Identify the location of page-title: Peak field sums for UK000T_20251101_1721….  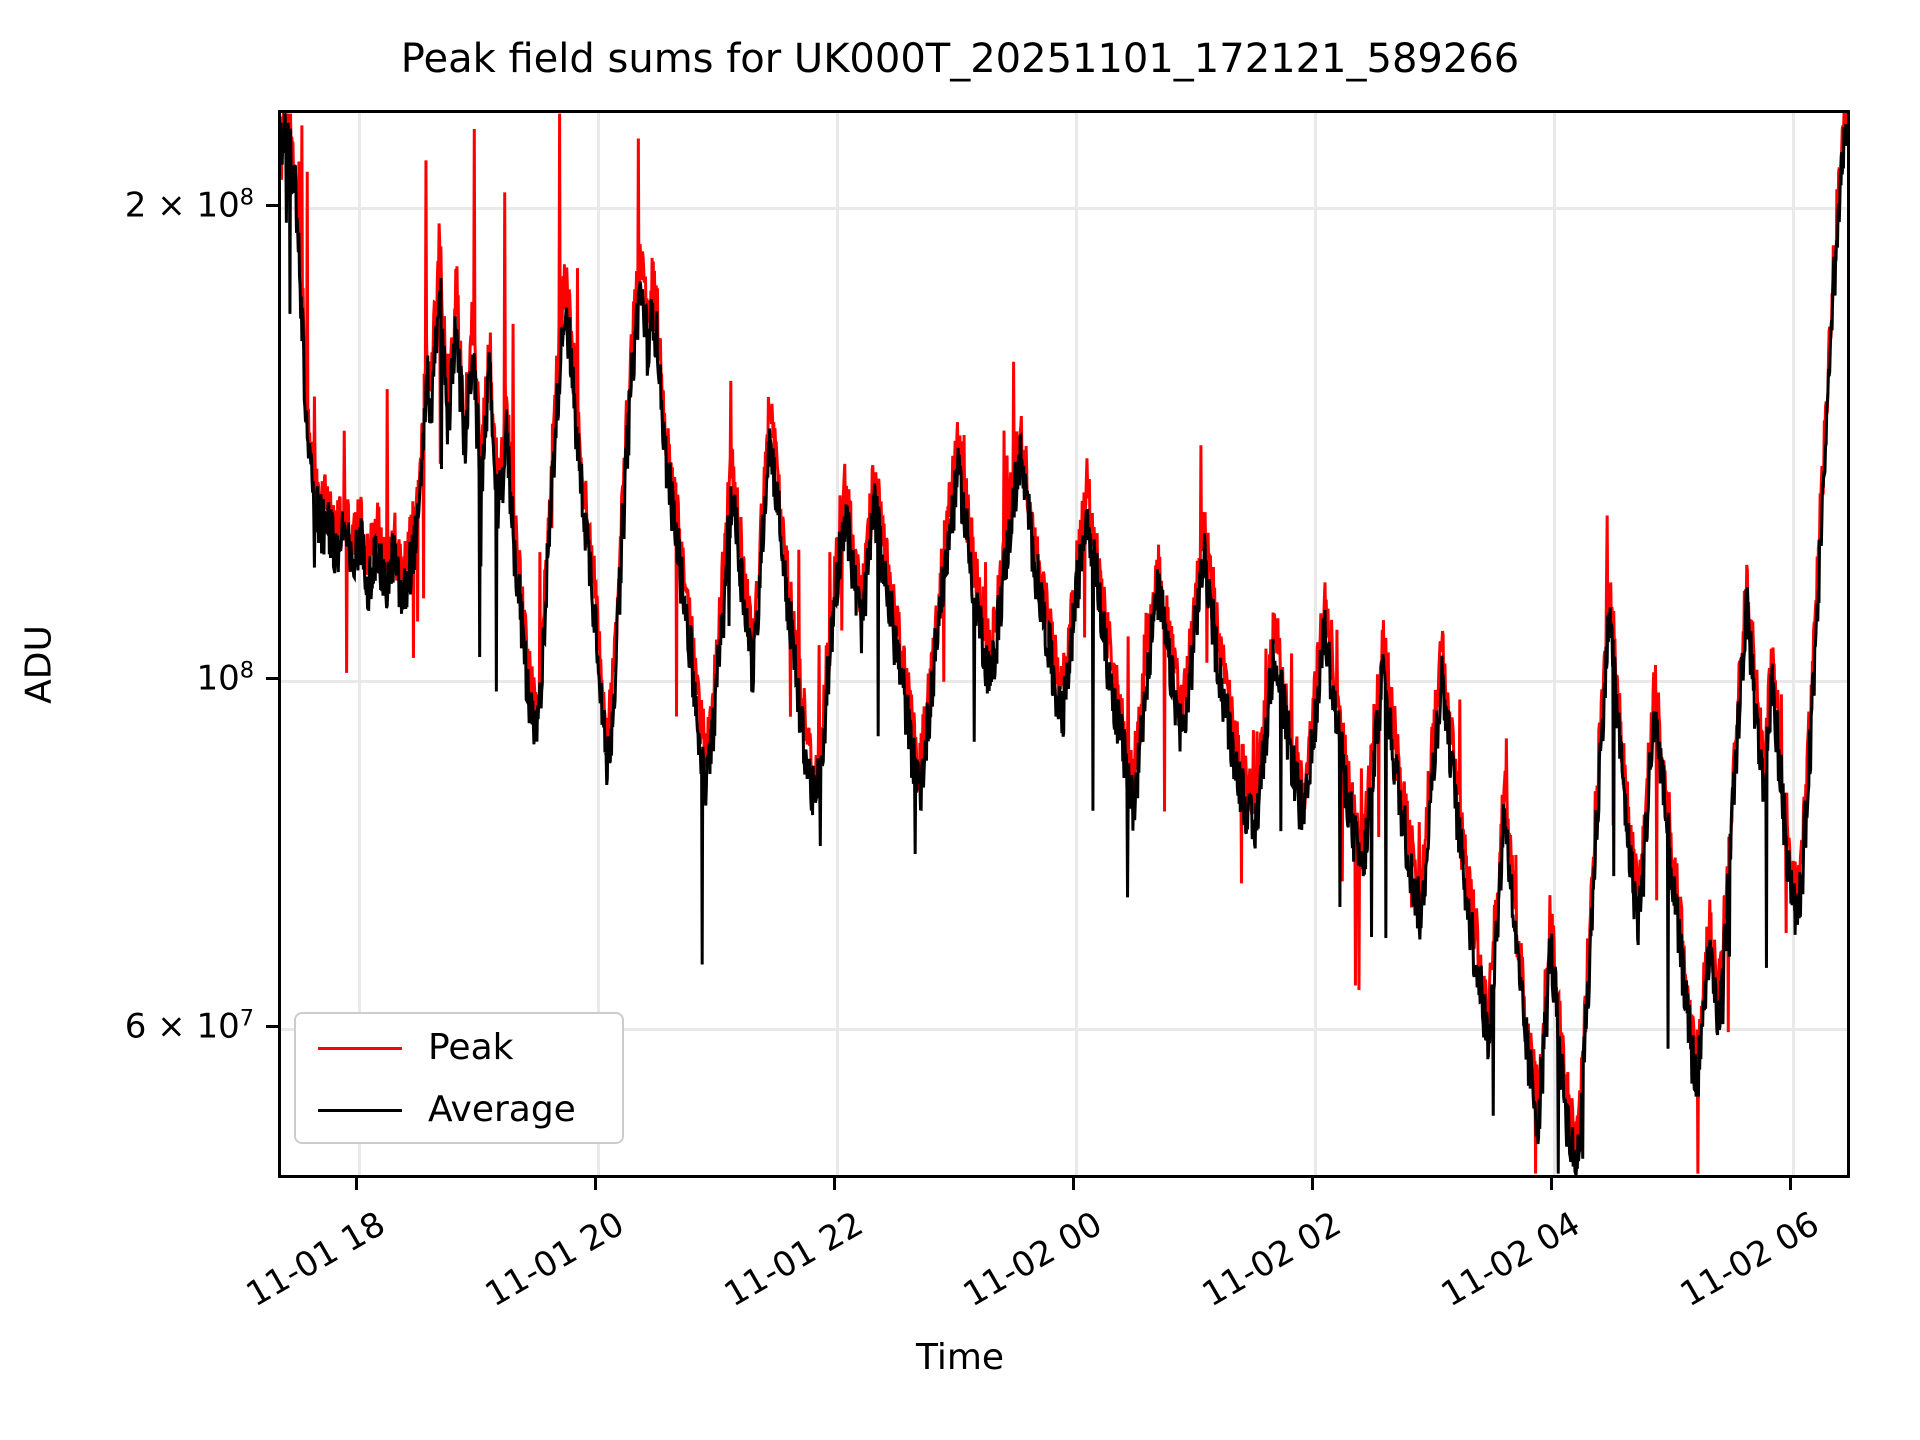
(960, 59).